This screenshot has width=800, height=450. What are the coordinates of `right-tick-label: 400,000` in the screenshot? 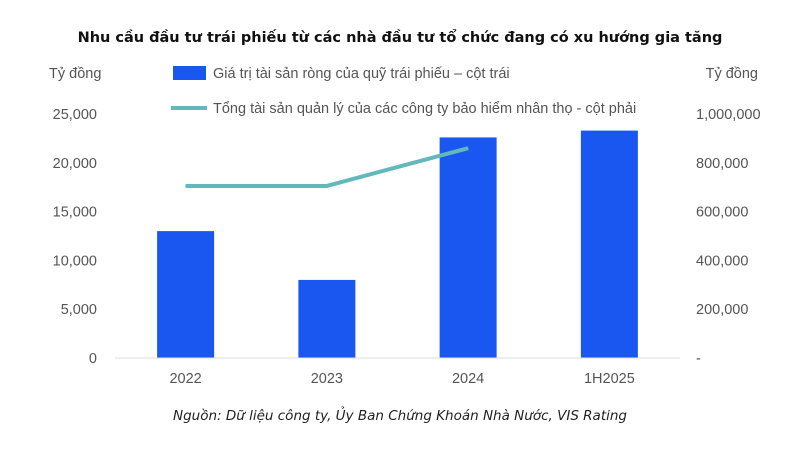 It's located at (722, 261).